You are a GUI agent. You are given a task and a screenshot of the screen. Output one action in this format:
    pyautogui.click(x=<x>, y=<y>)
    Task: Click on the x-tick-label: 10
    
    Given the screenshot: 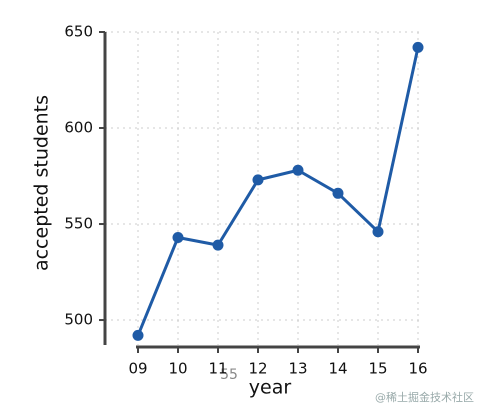 What is the action you would take?
    pyautogui.click(x=177, y=369)
    